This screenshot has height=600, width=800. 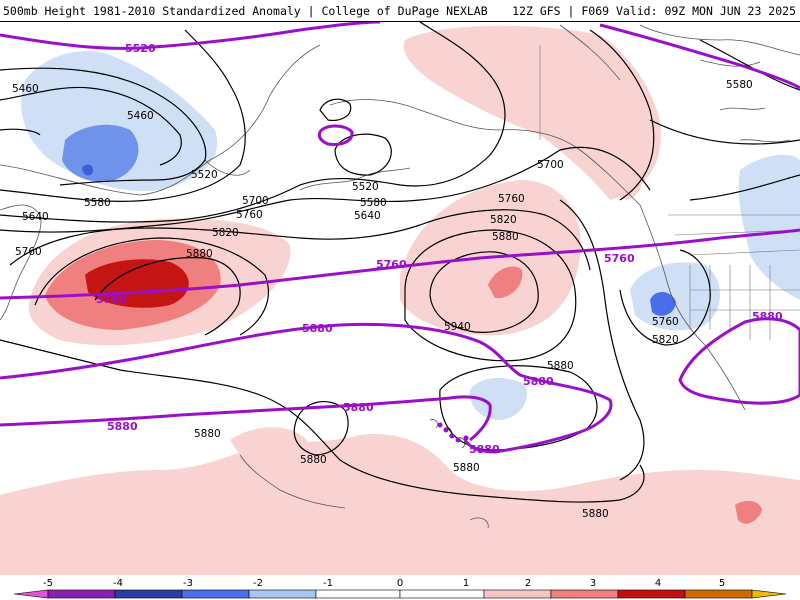 What do you see at coordinates (484, 292) in the screenshot?
I see `contour-5940-ring` at bounding box center [484, 292].